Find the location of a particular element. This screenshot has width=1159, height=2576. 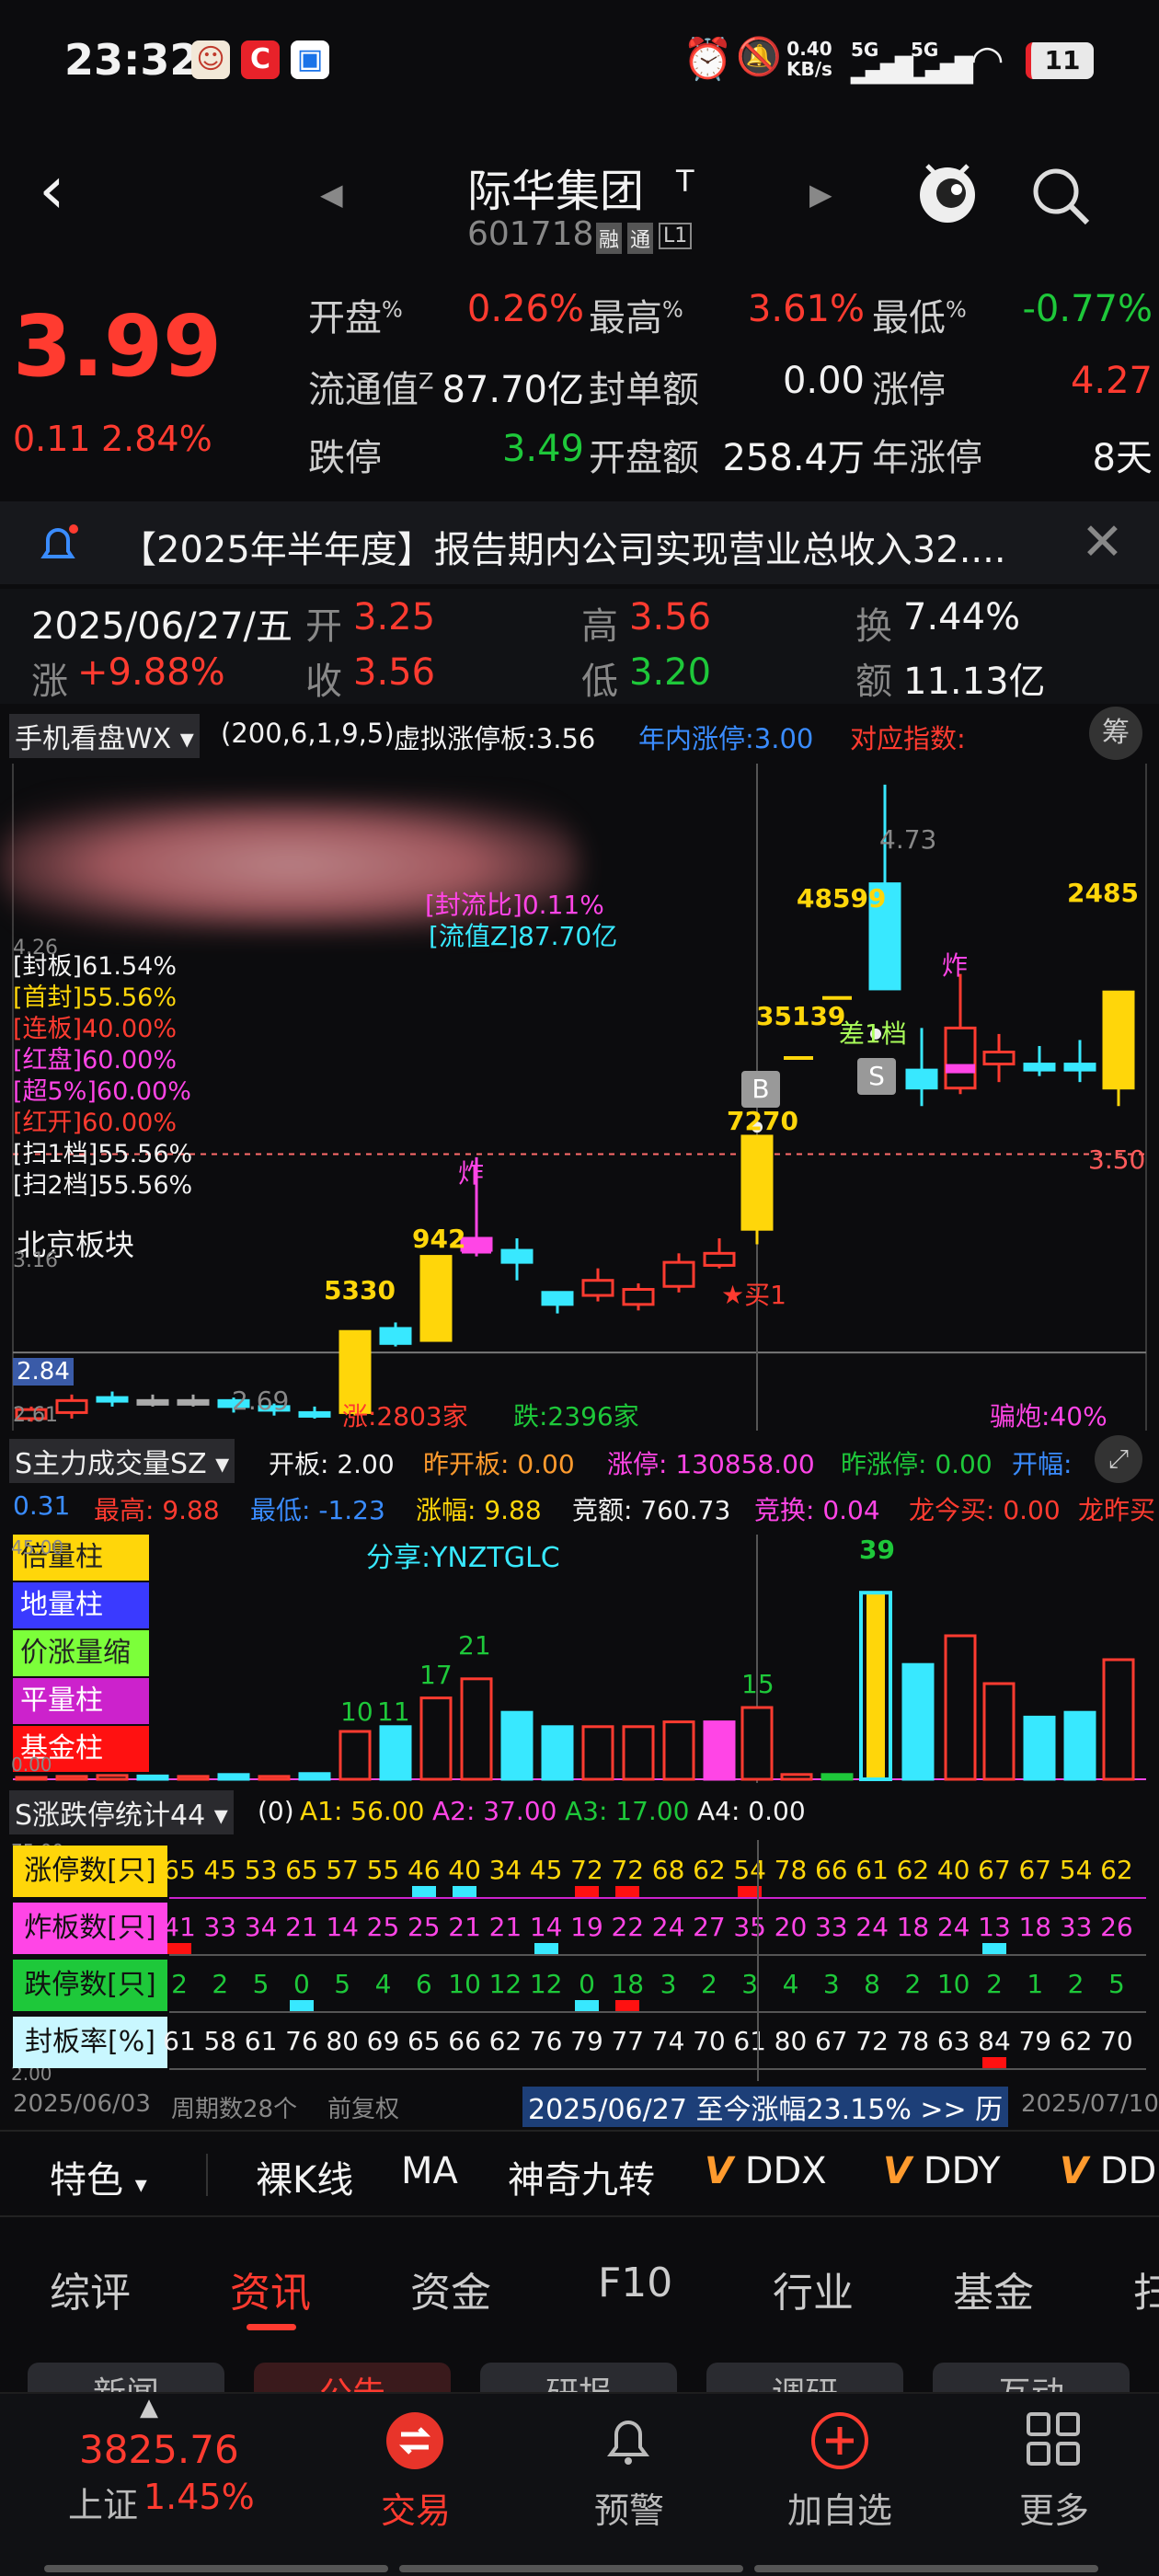

quote-field-sup: Z is located at coordinates (426, 381).